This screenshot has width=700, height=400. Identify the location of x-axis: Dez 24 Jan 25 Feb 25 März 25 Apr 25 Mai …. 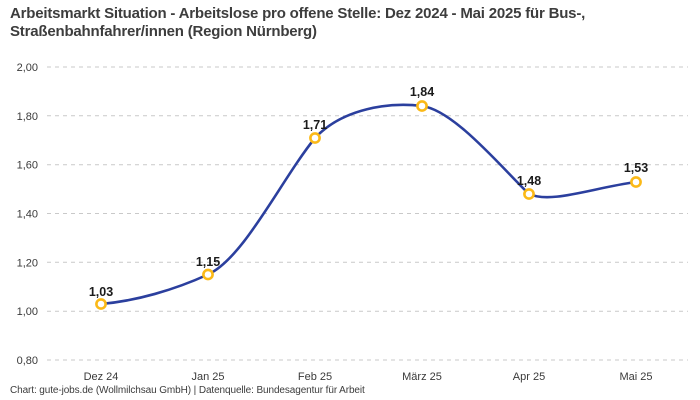
(368, 377).